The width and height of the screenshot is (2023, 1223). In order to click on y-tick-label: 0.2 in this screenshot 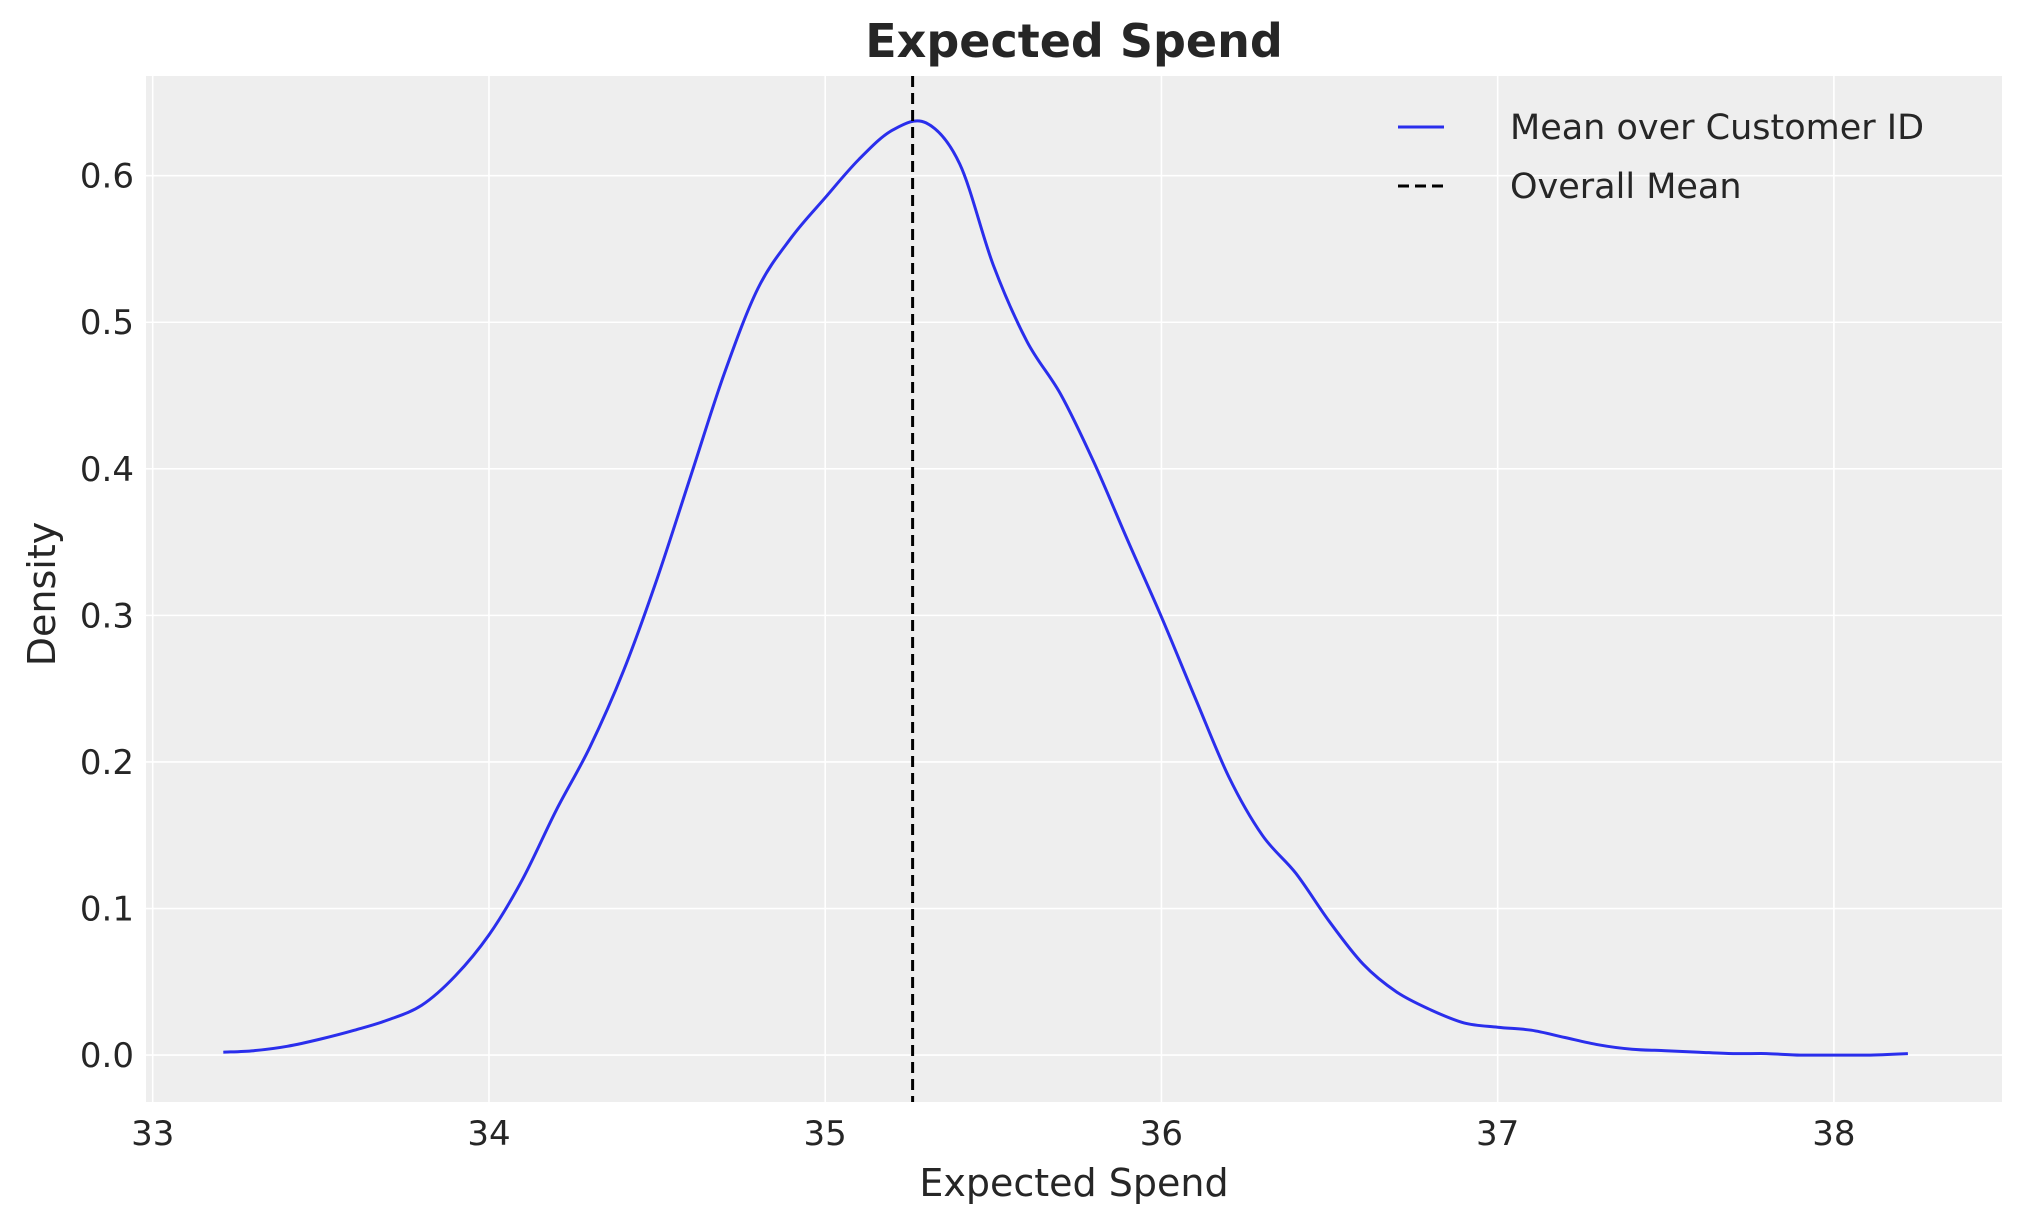, I will do `click(107, 763)`.